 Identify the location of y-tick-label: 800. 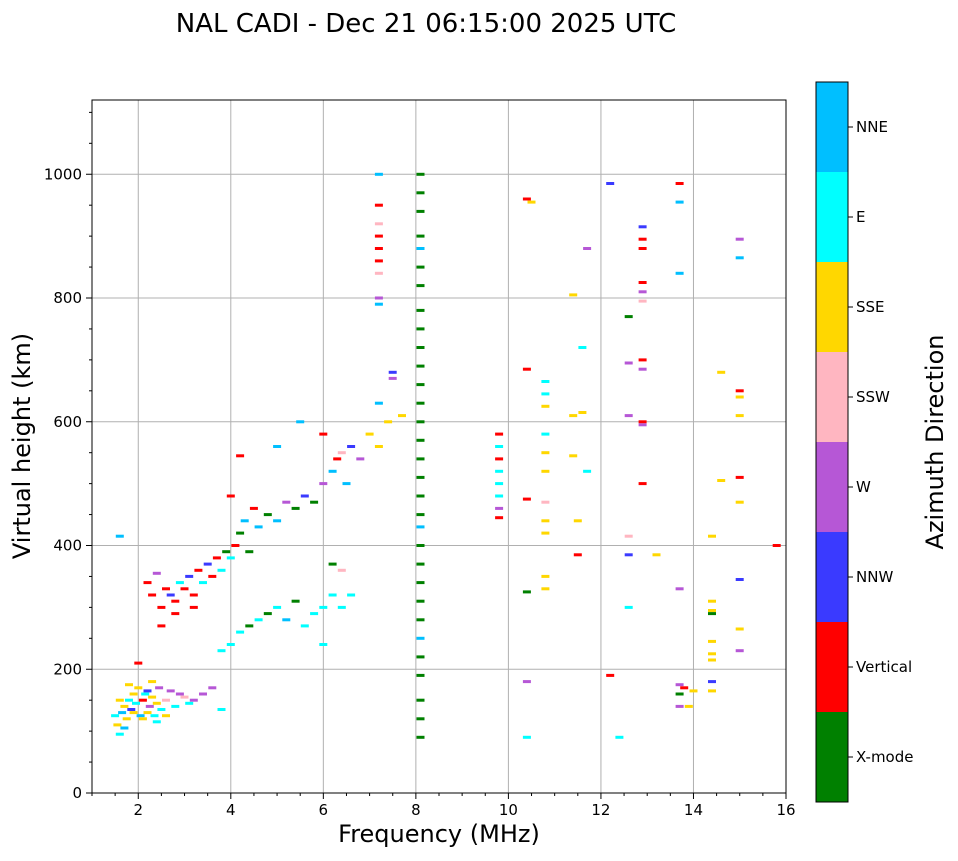
(67, 298).